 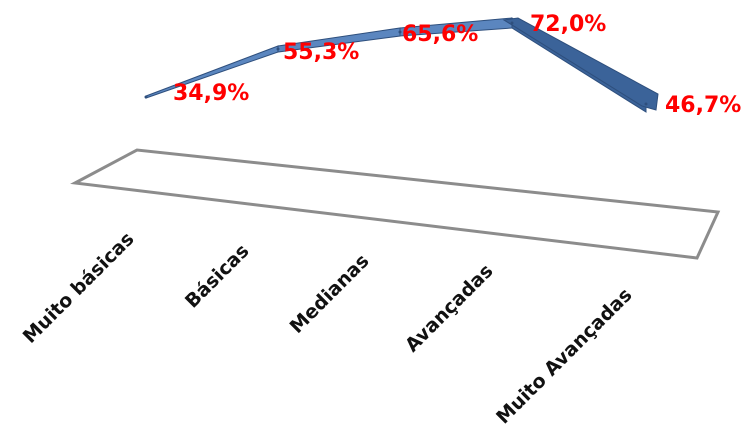 What do you see at coordinates (79, 288) in the screenshot?
I see `category-label-1: Muito básicas` at bounding box center [79, 288].